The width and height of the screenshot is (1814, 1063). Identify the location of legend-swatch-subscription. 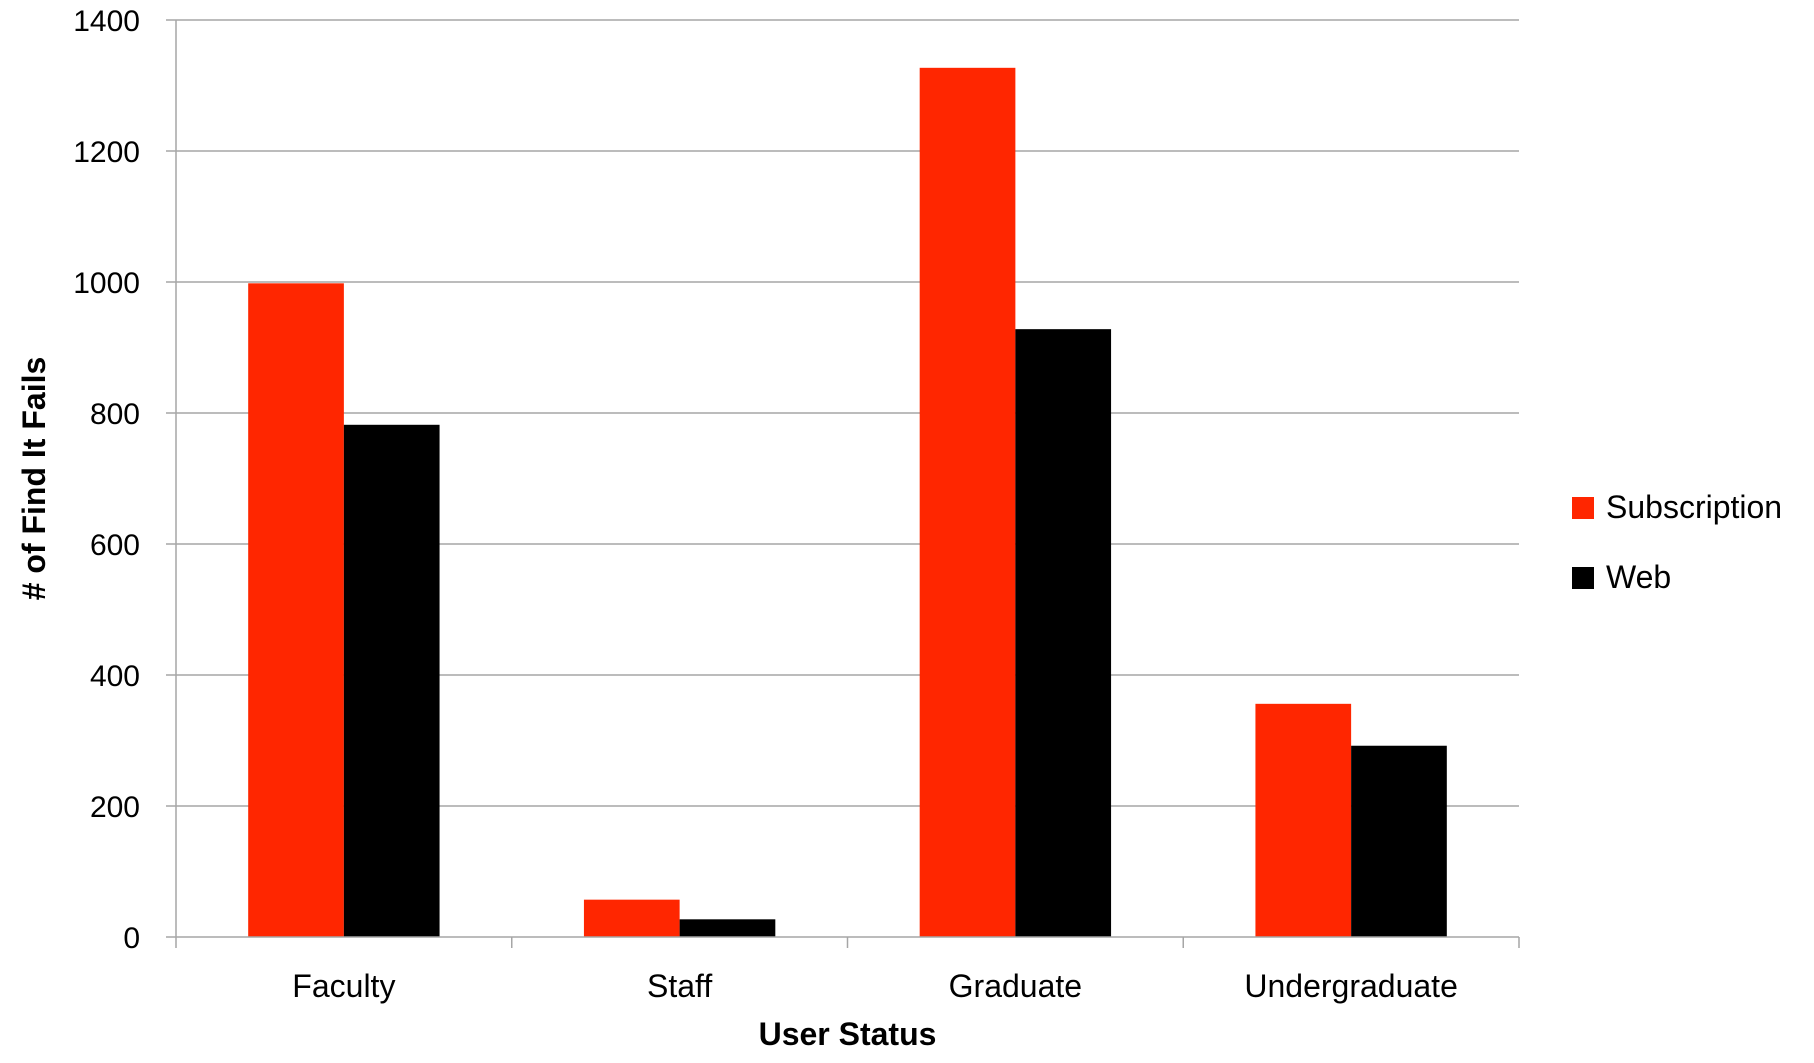
(1583, 508).